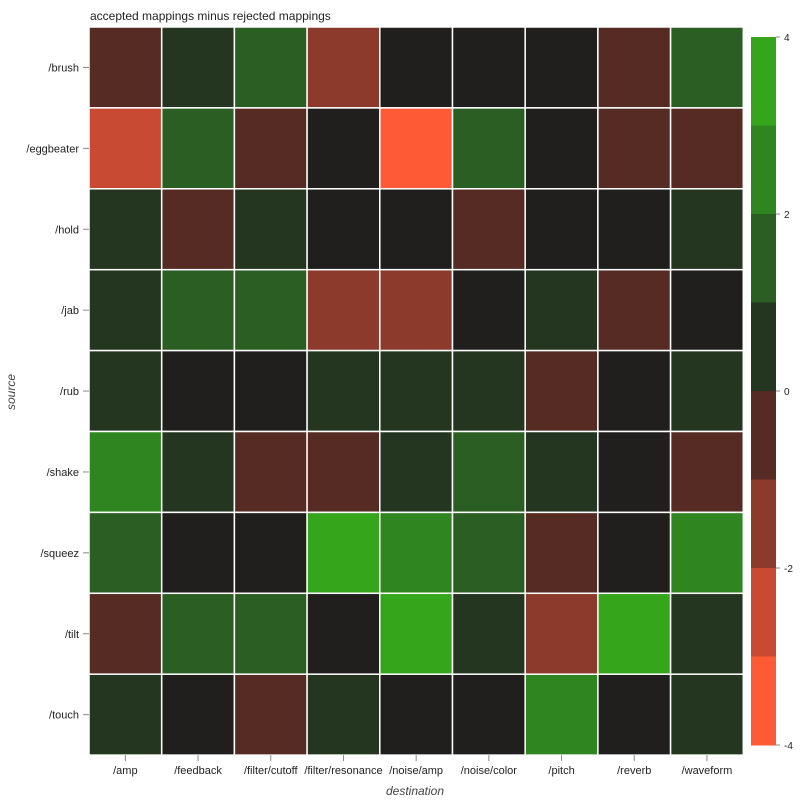 The width and height of the screenshot is (800, 800). What do you see at coordinates (11, 392) in the screenshot?
I see `y-axis-title: source` at bounding box center [11, 392].